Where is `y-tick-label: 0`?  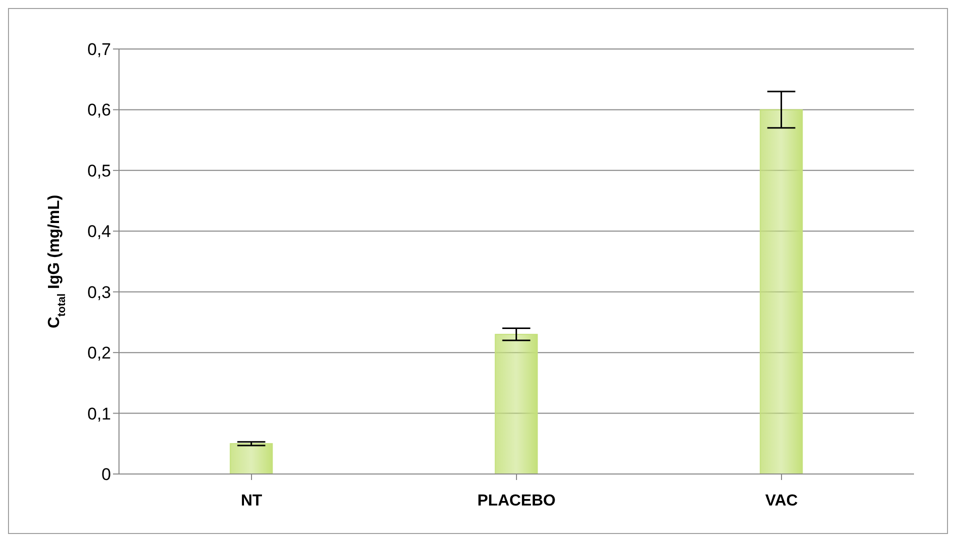
y-tick-label: 0 is located at coordinates (106, 474).